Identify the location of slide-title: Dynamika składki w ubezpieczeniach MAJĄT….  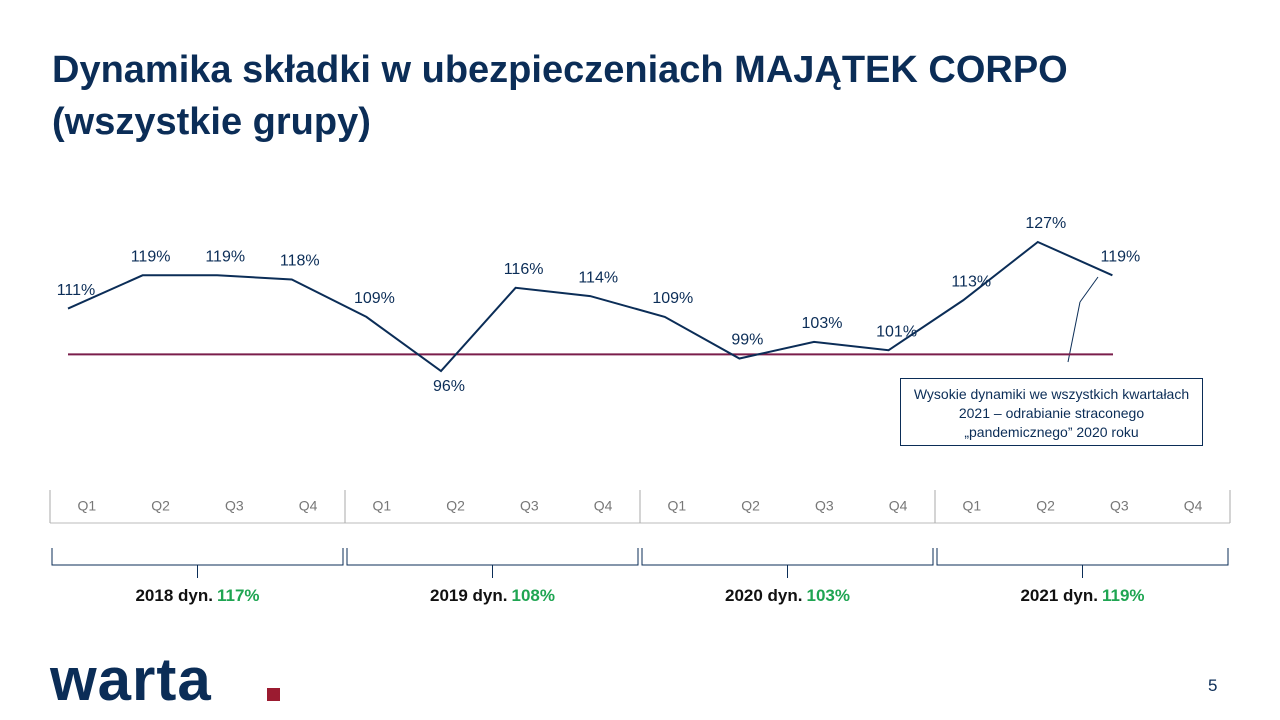
(560, 96).